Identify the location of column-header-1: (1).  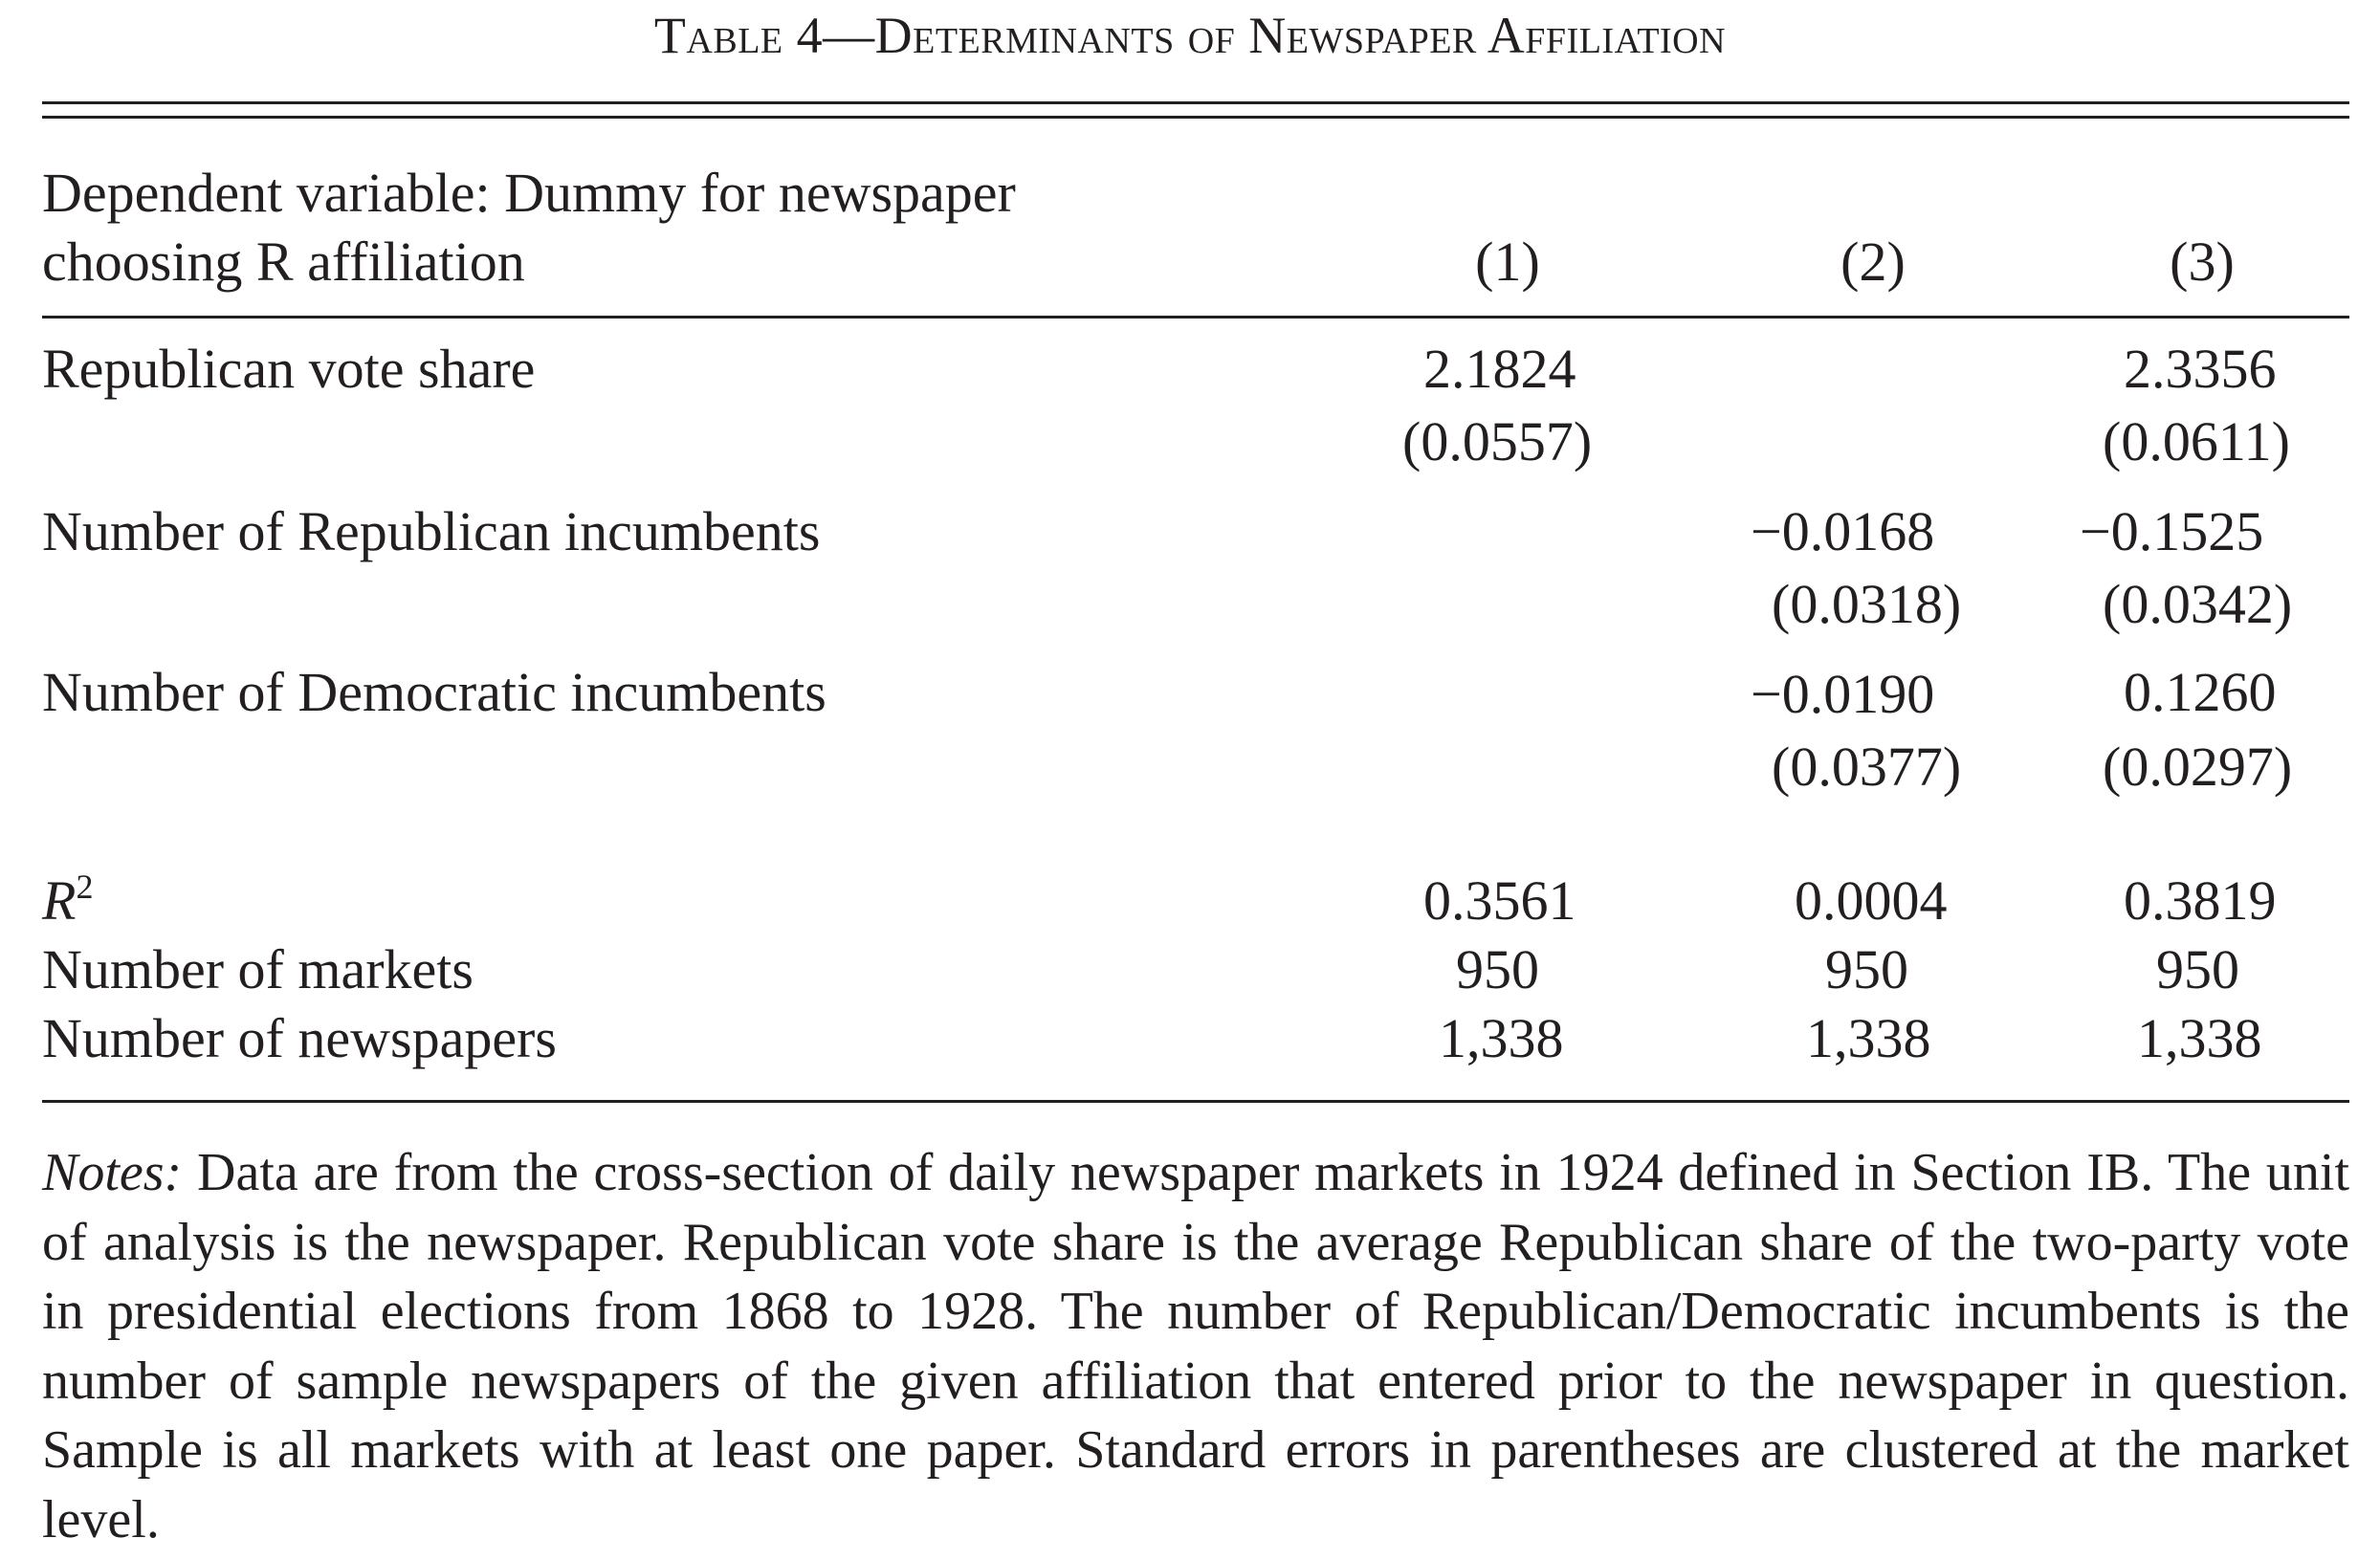
(1508, 262).